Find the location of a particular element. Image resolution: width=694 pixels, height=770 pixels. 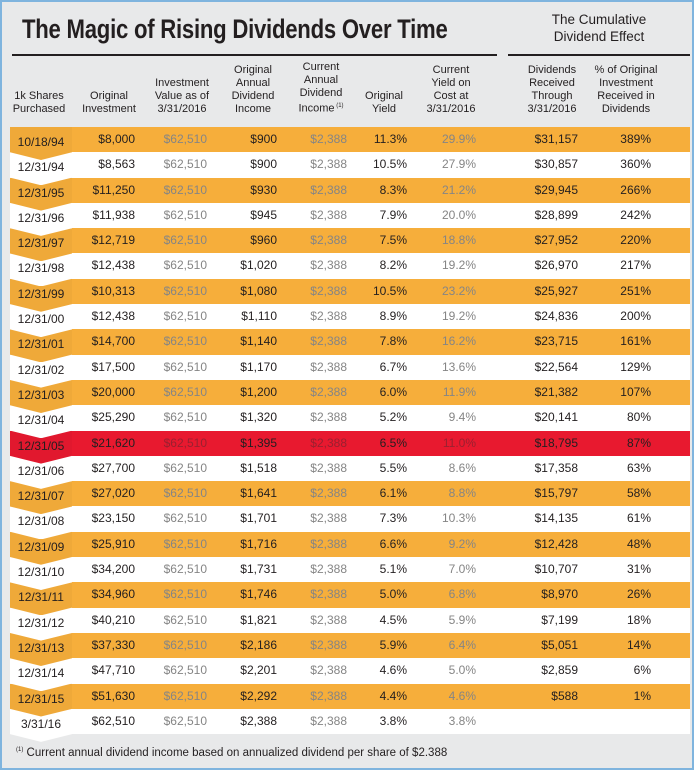

row-date: 12/31/08 is located at coordinates (41, 523).